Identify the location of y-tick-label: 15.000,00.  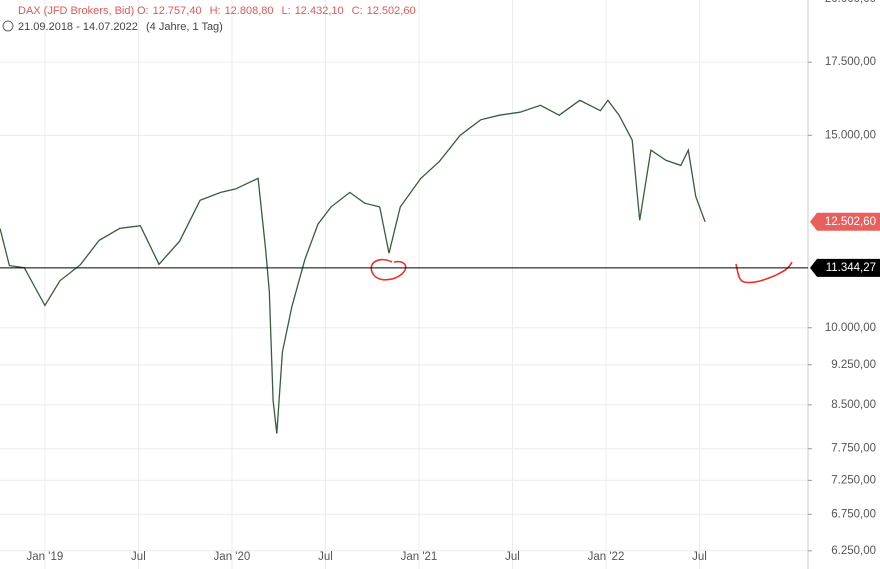
(850, 135).